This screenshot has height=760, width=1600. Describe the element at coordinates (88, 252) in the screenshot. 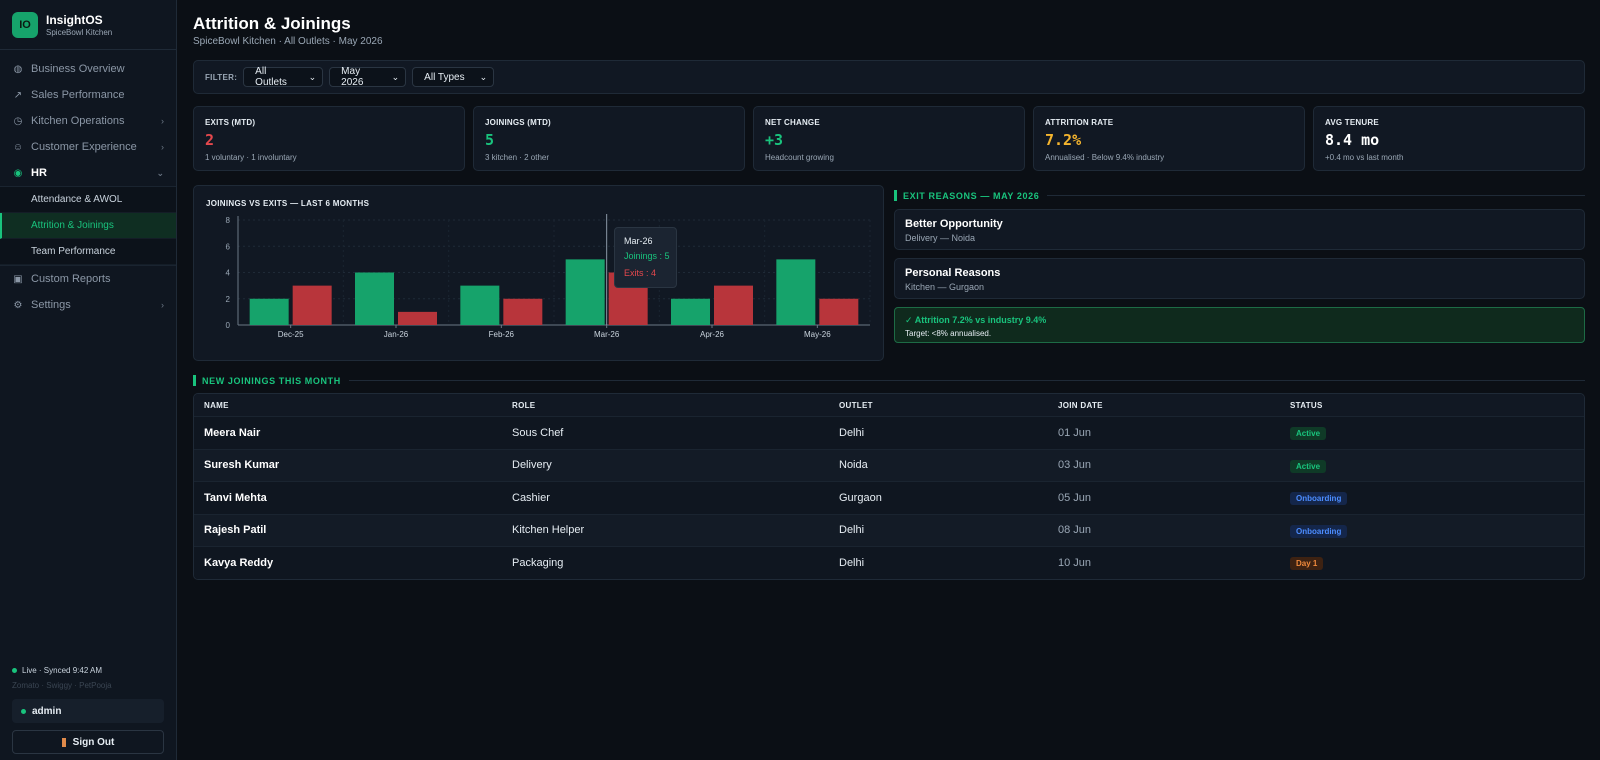

I see `sidebar-subitem-team-performance: Team Performance` at that location.